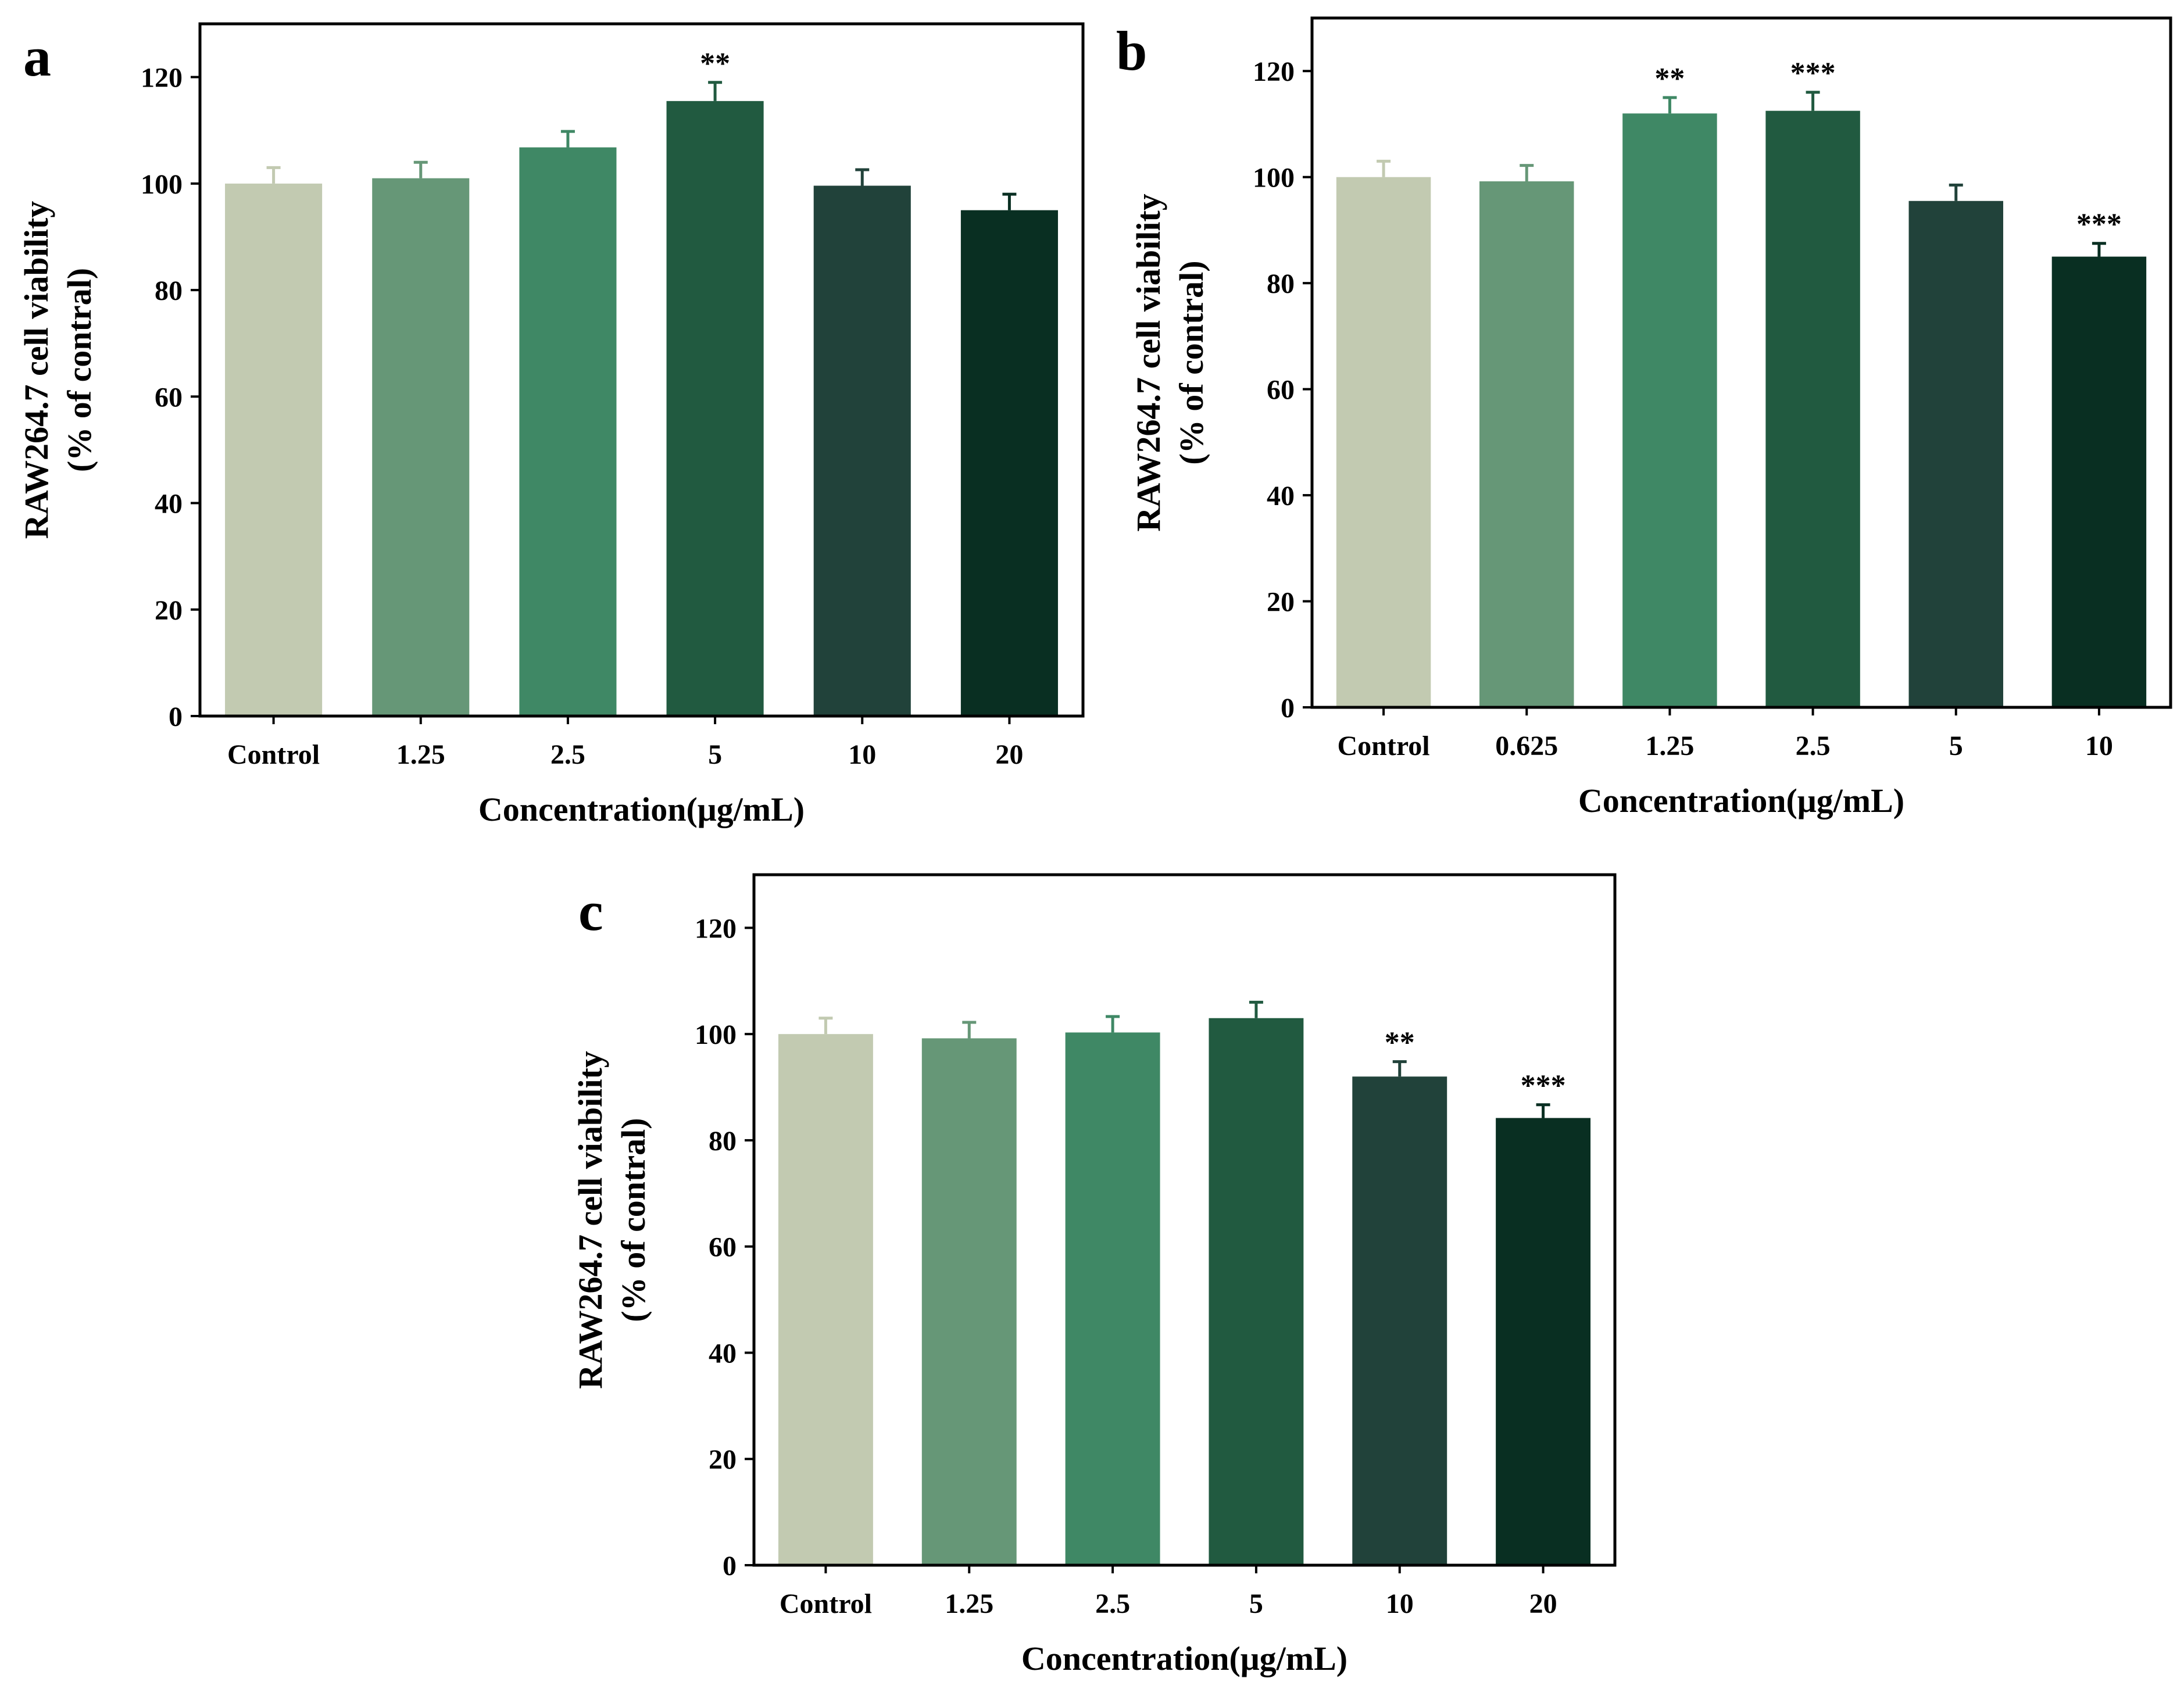  I want to click on panel-letter: c, so click(591, 911).